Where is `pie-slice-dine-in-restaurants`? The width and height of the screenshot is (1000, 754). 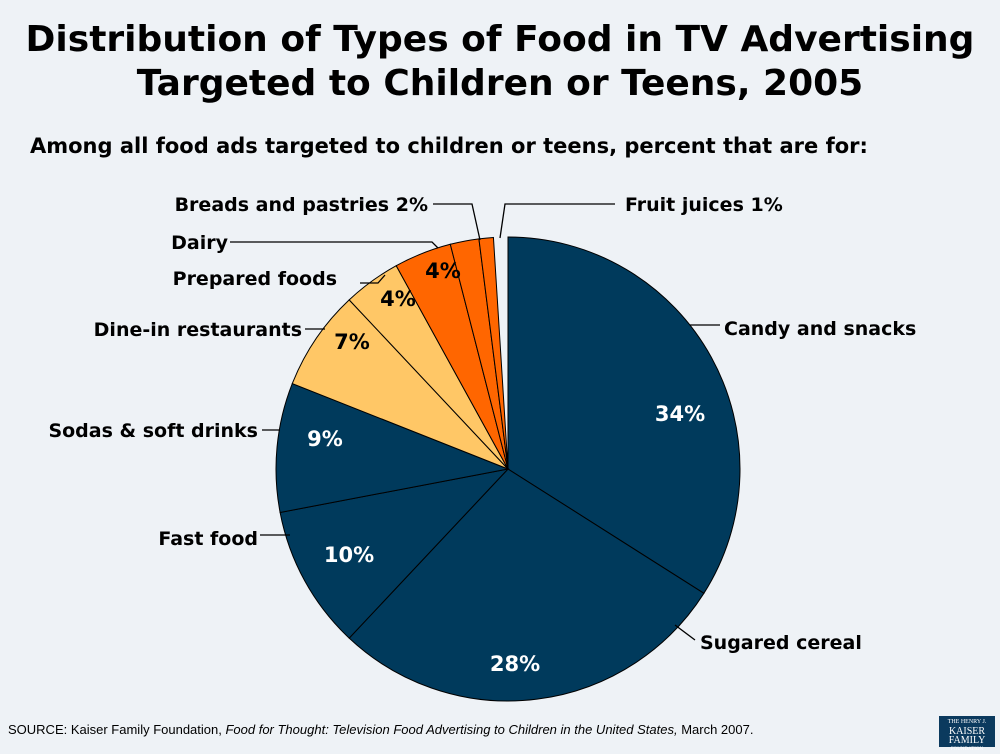
pie-slice-dine-in-restaurants is located at coordinates (400, 384).